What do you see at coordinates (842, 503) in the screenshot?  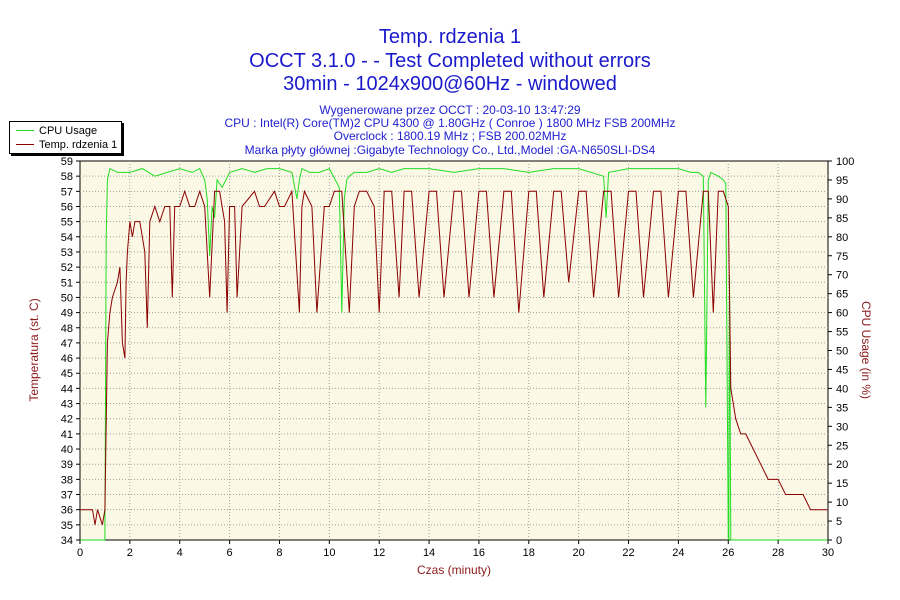 I see `y-right-tick-label: 10` at bounding box center [842, 503].